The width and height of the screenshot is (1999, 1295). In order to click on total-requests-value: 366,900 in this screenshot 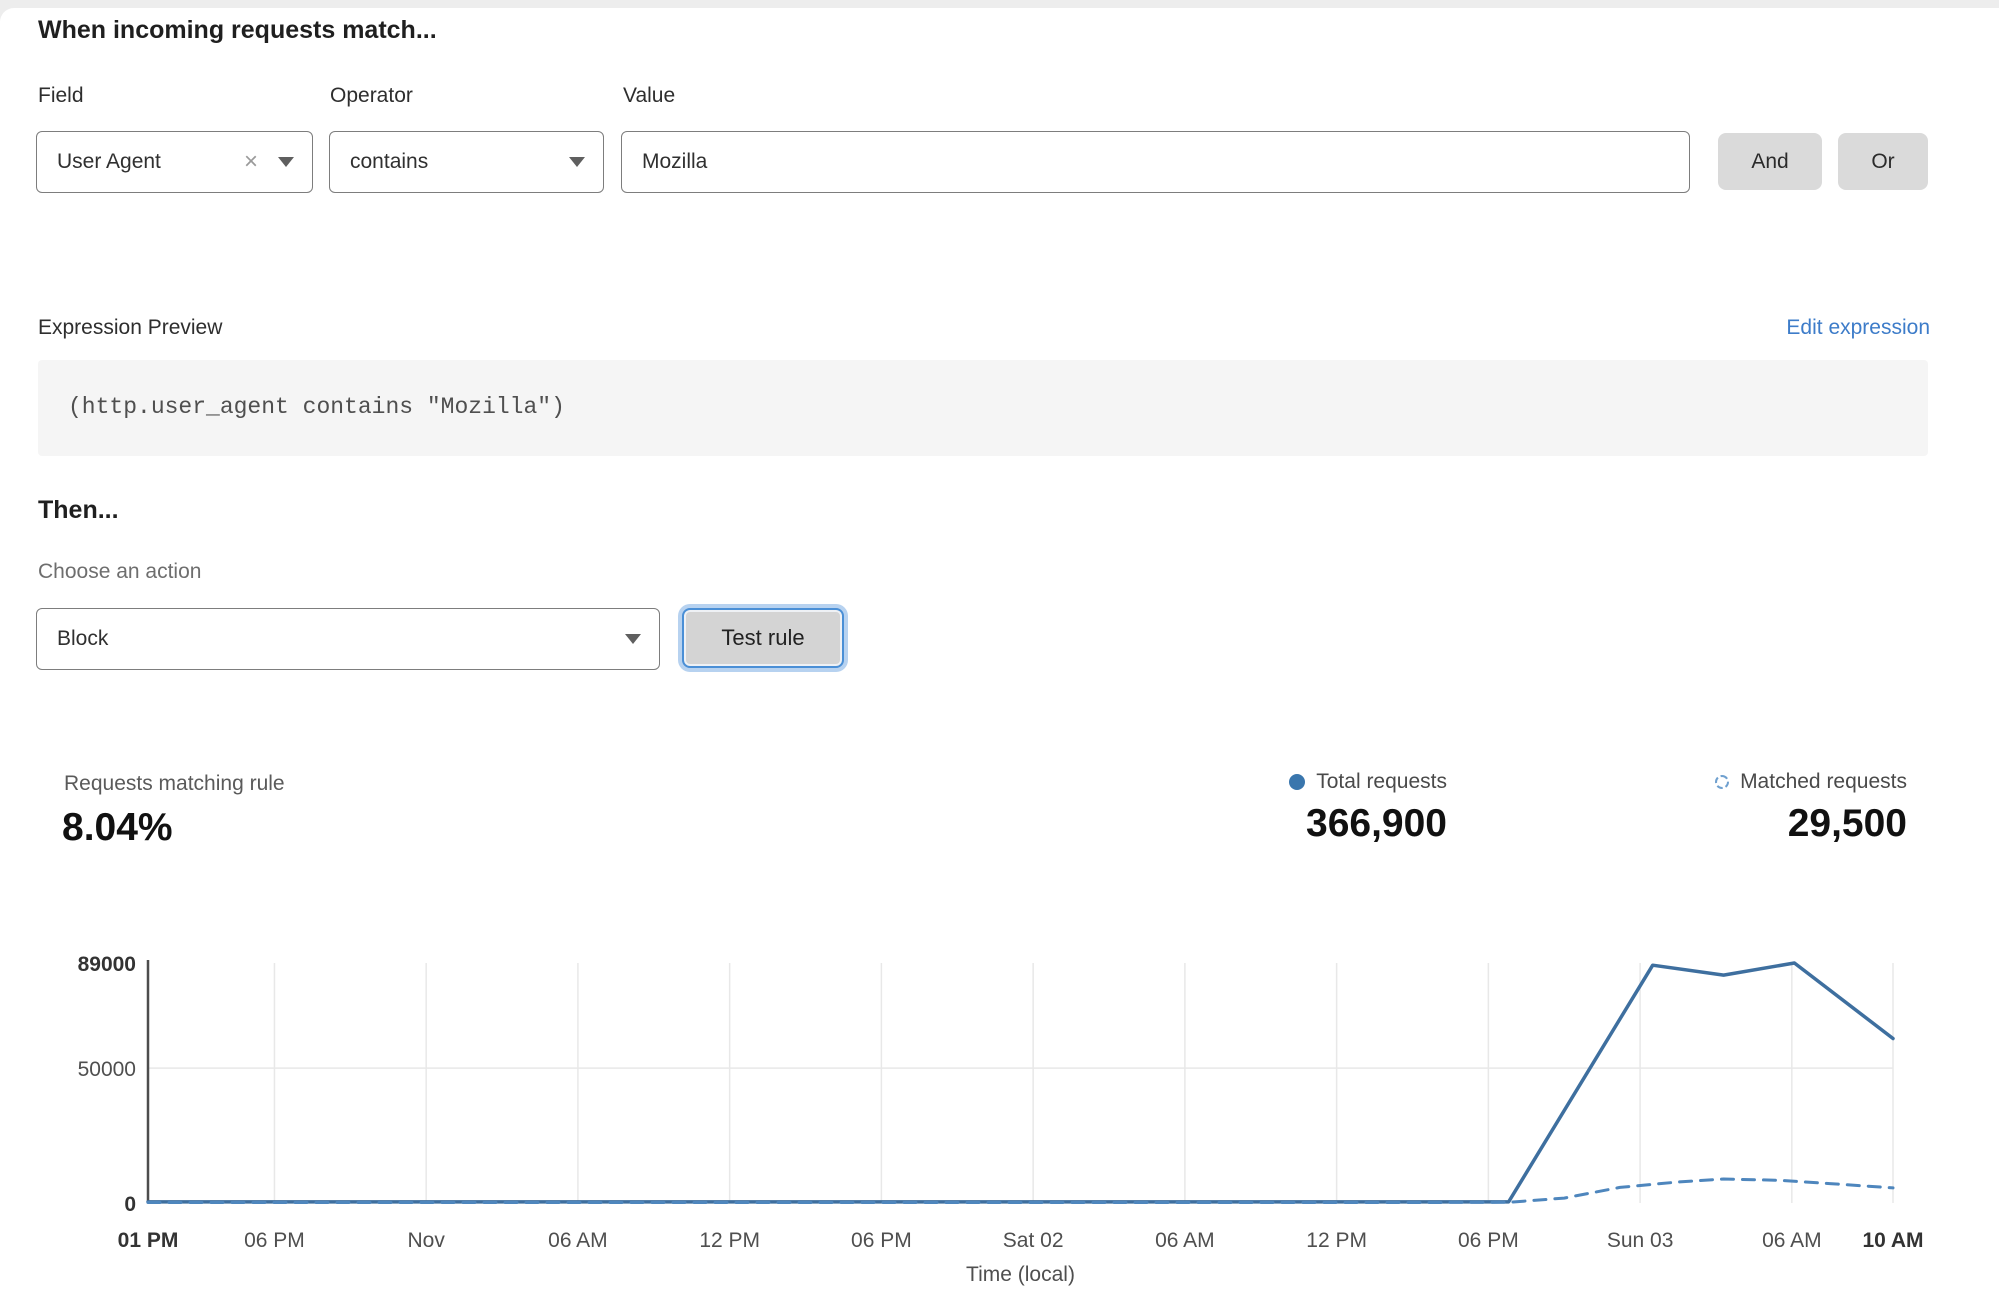, I will do `click(1376, 823)`.